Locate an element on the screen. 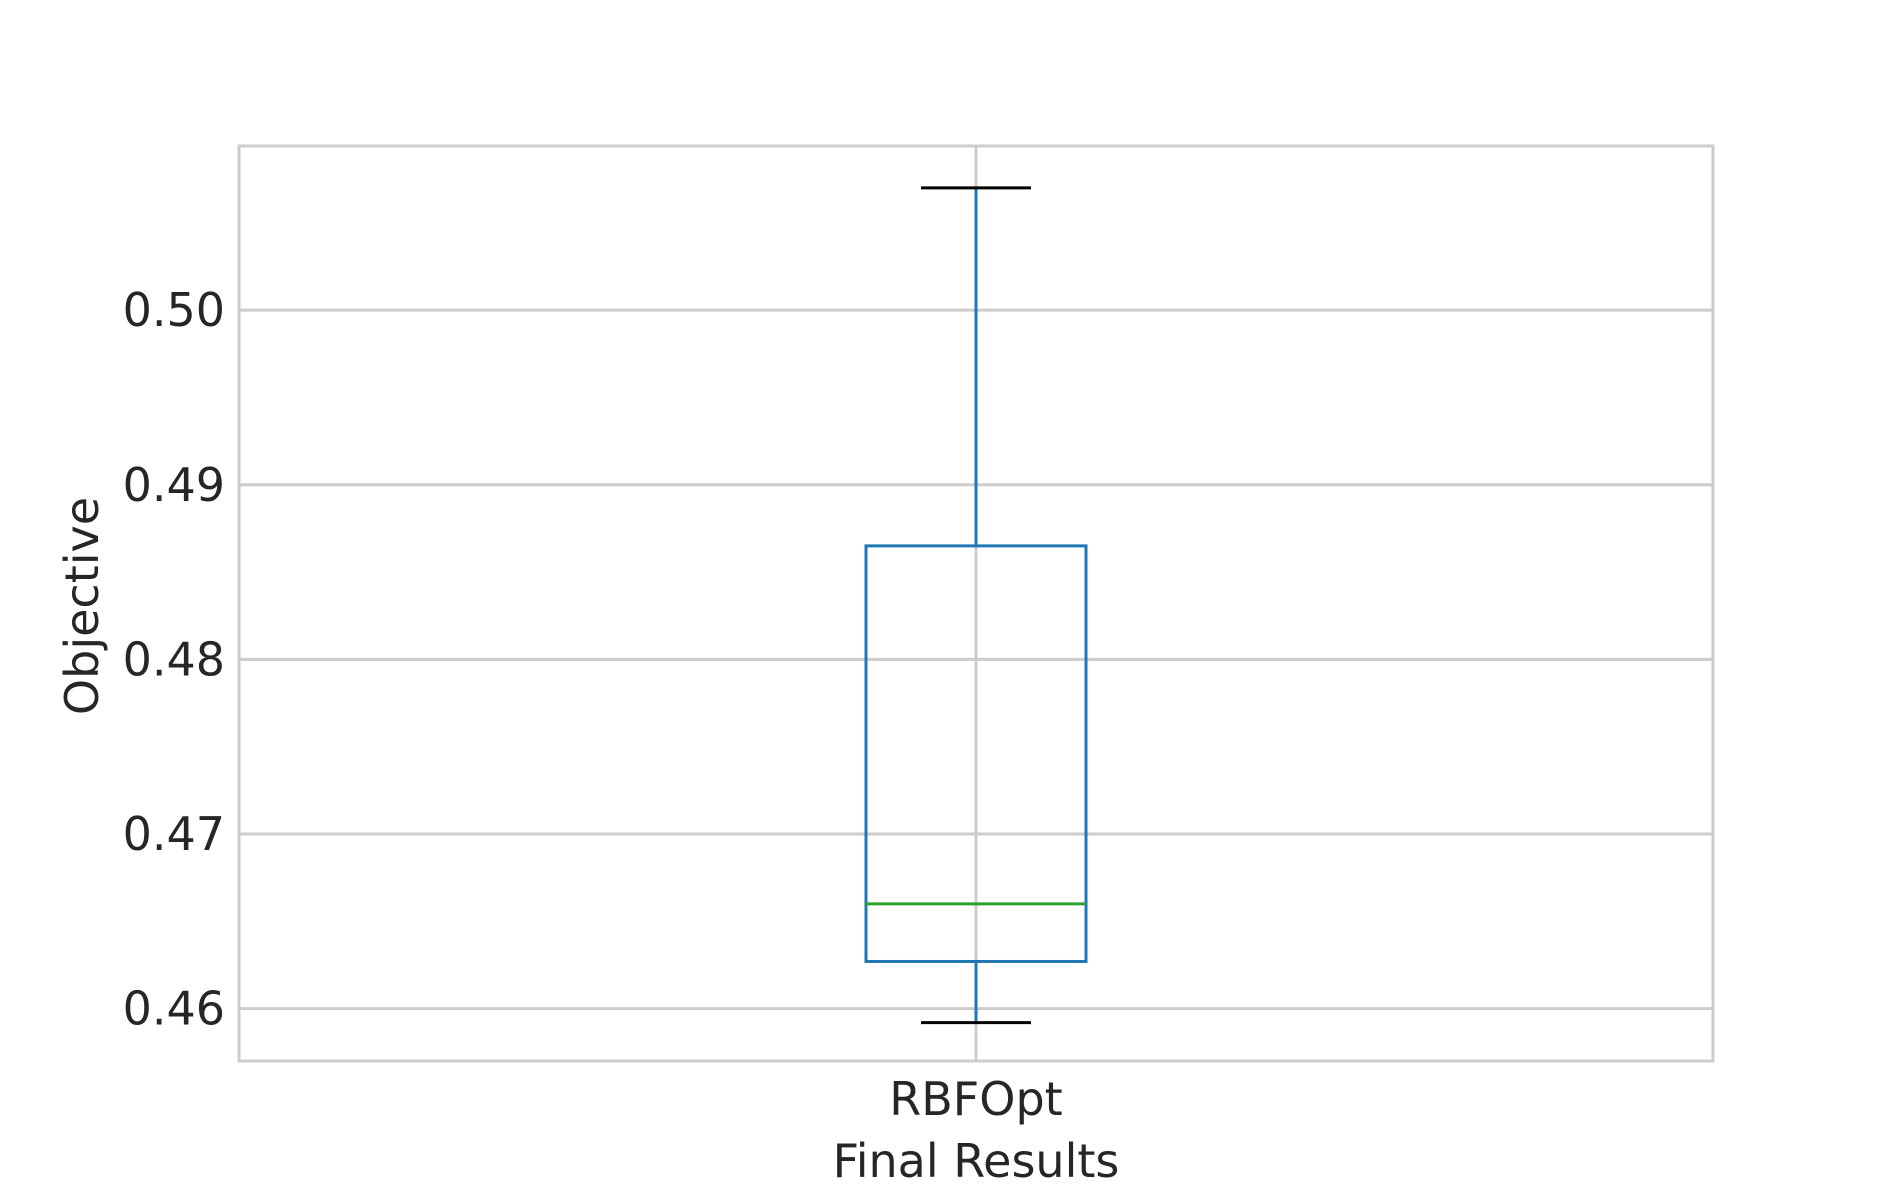 The height and width of the screenshot is (1200, 1884). y-axis-label: Objective is located at coordinates (82, 606).